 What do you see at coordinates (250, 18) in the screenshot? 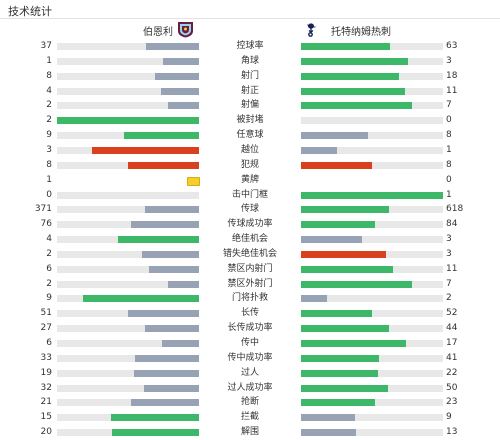
I see `header-divider` at bounding box center [250, 18].